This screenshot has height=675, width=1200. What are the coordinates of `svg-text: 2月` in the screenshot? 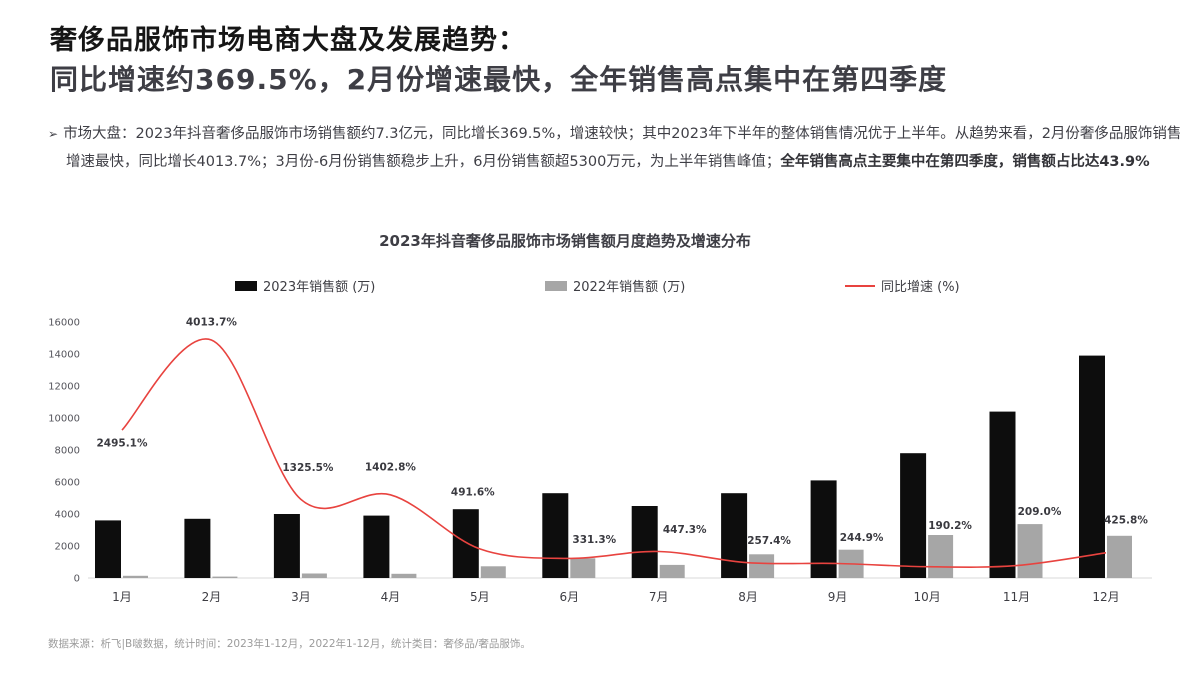 It's located at (212, 597).